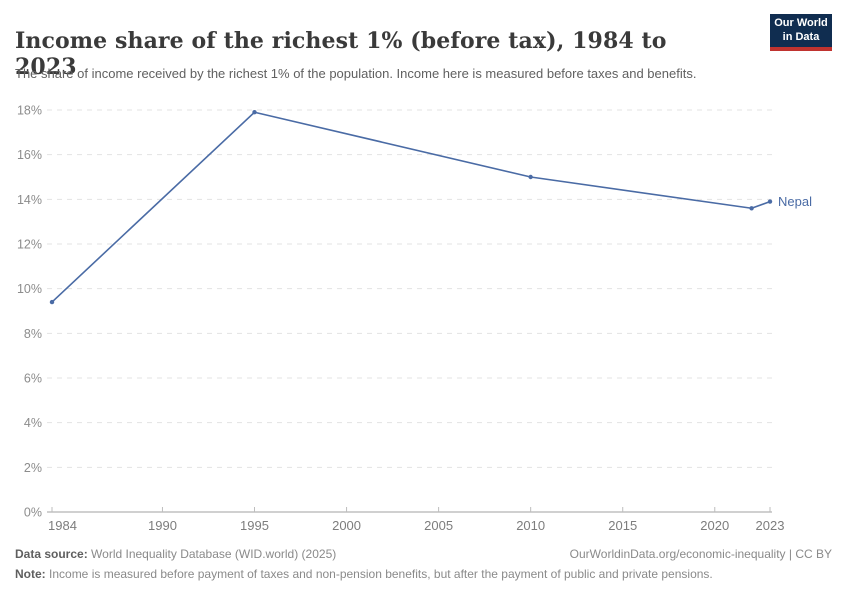 The height and width of the screenshot is (600, 850). What do you see at coordinates (29, 111) in the screenshot?
I see `y-axis-tick-label: 18%` at bounding box center [29, 111].